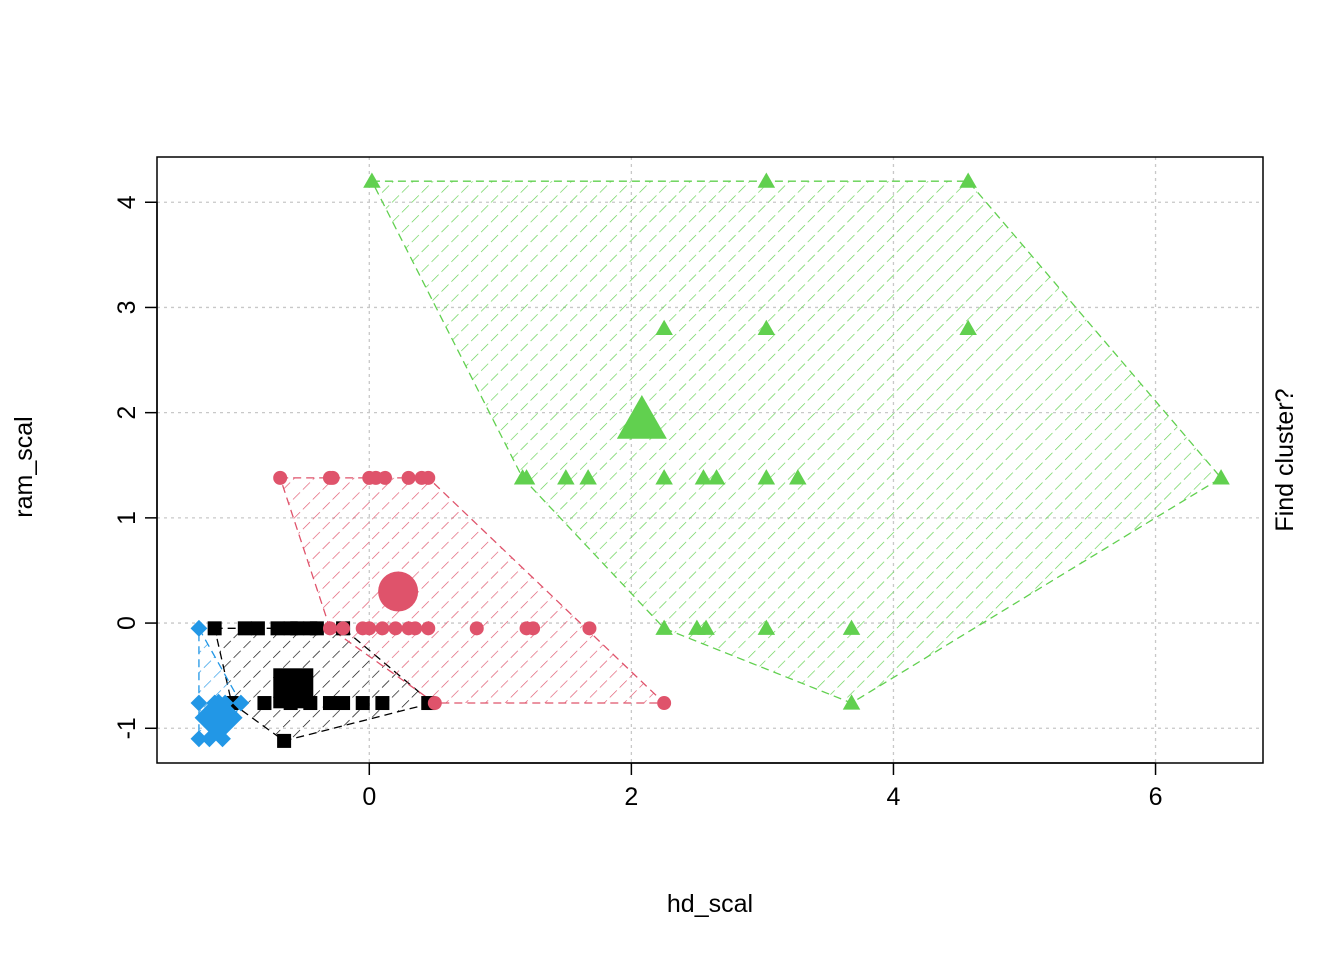 The image size is (1344, 960). Describe the element at coordinates (1285, 459) in the screenshot. I see `right-axis-label: Find cluster?` at that location.